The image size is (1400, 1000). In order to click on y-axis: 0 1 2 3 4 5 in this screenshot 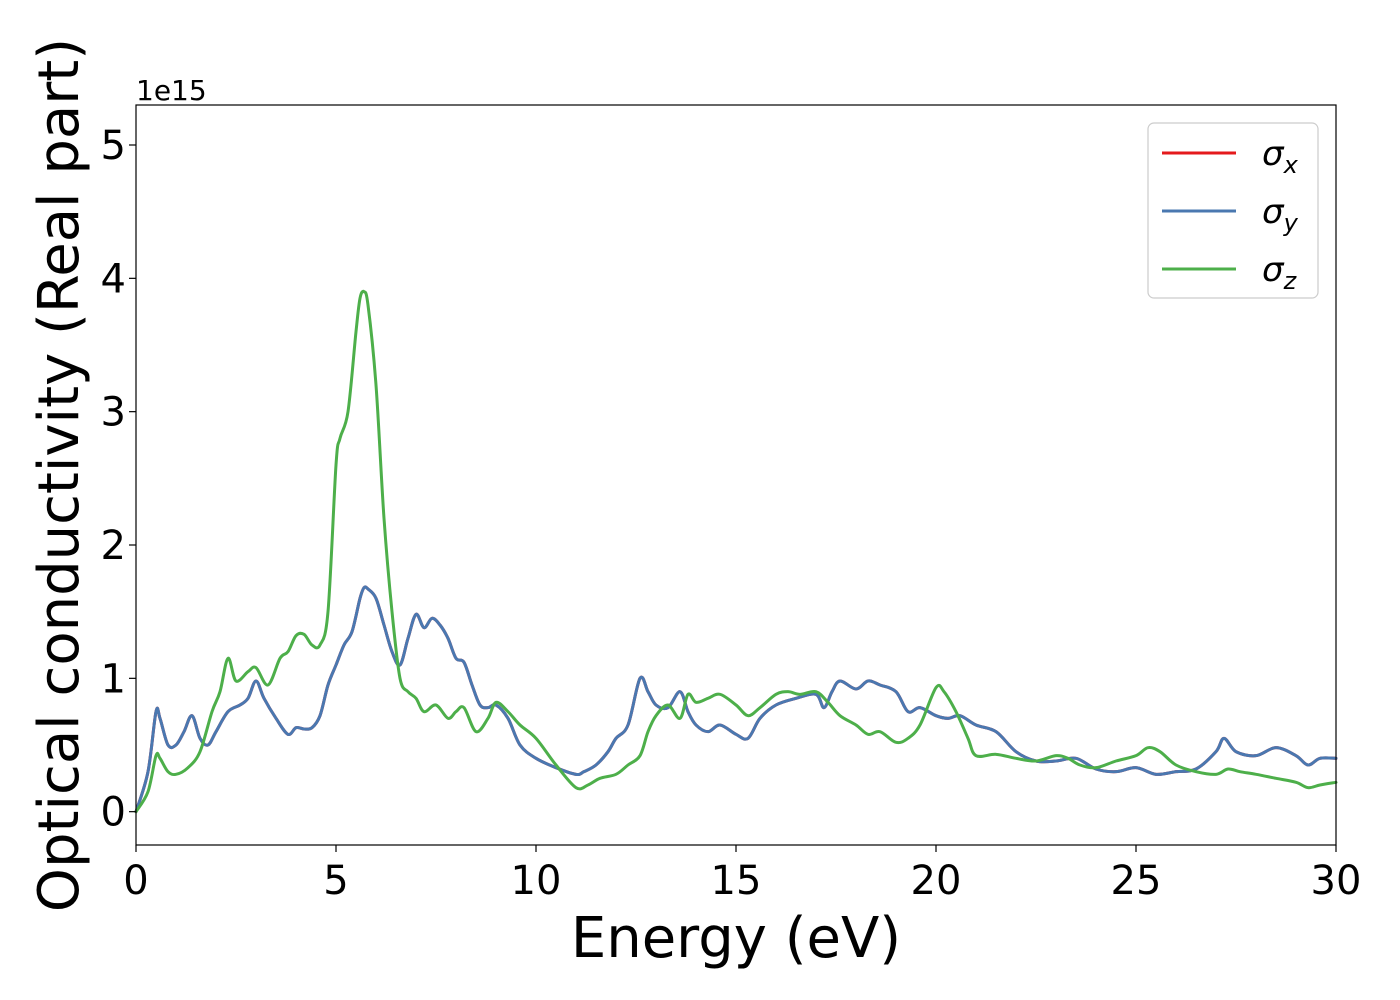, I will do `click(118, 479)`.